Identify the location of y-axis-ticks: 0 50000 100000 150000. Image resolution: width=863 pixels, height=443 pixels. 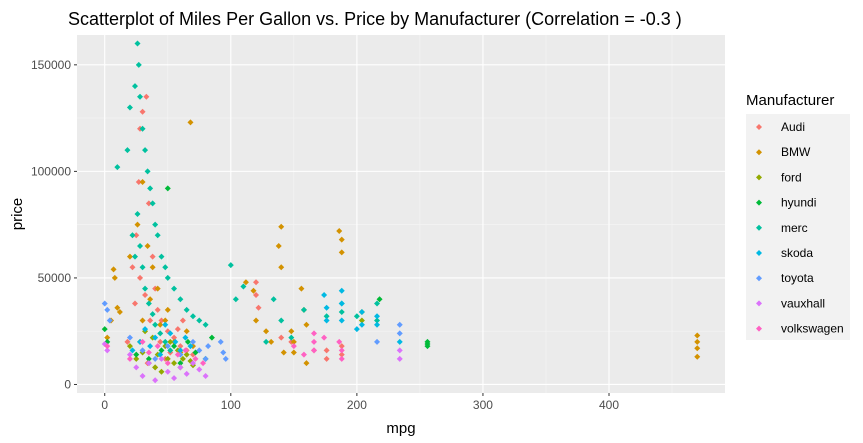
(54, 224).